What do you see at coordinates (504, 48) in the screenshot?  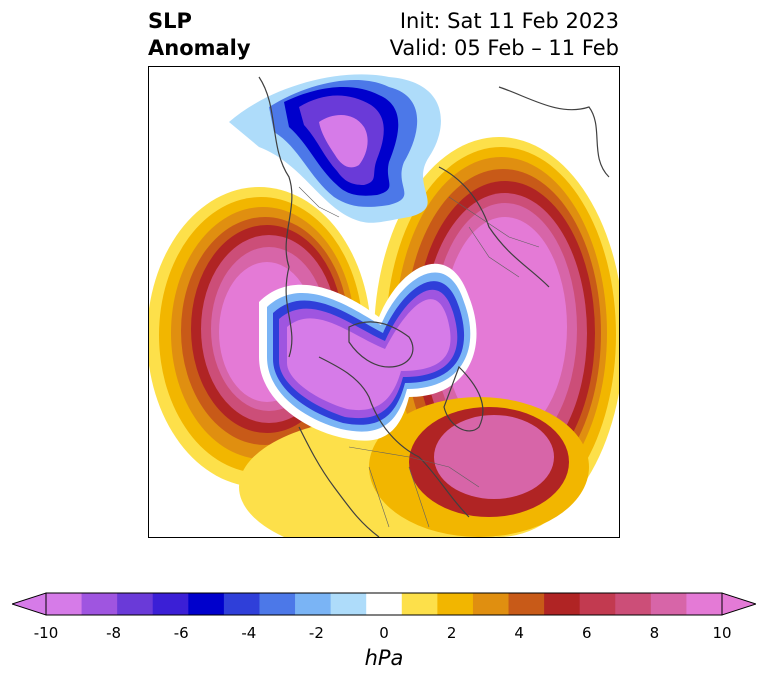 I see `valid-range: Valid: 05 Feb – 11 Feb` at bounding box center [504, 48].